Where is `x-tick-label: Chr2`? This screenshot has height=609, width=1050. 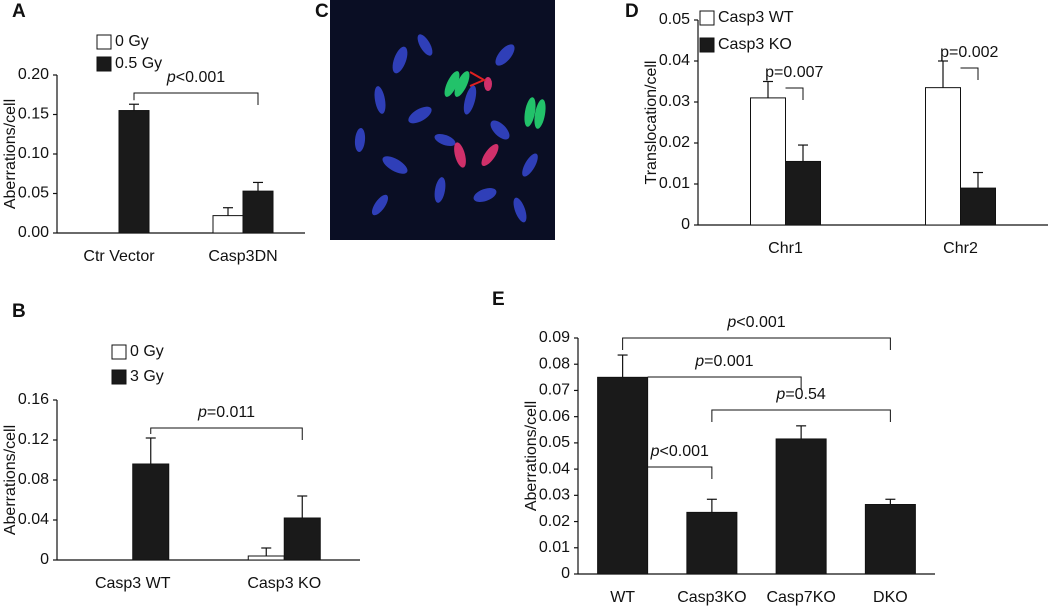 x-tick-label: Chr2 is located at coordinates (960, 248).